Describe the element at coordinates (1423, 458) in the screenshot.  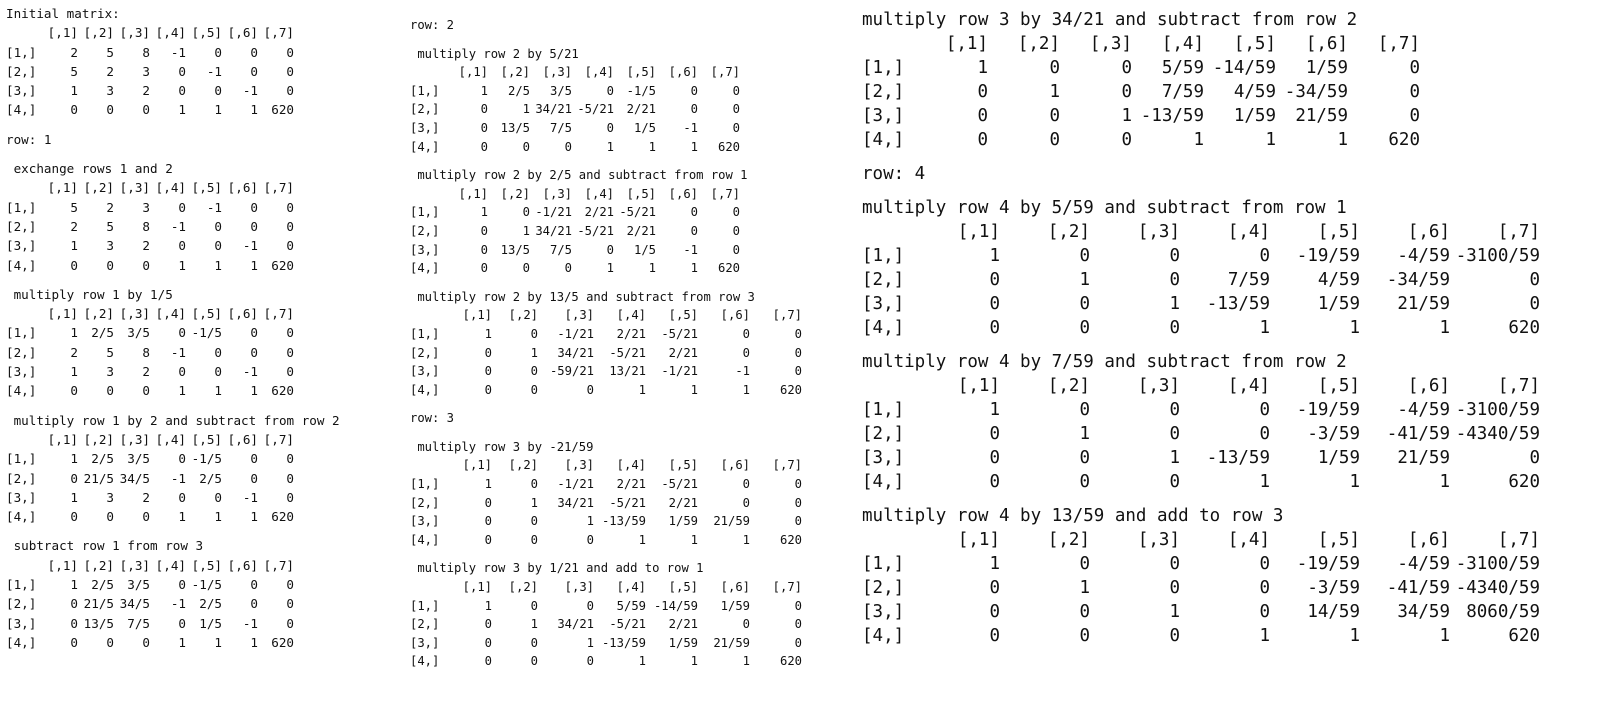
I see `matrix-cell: 21/59` at that location.